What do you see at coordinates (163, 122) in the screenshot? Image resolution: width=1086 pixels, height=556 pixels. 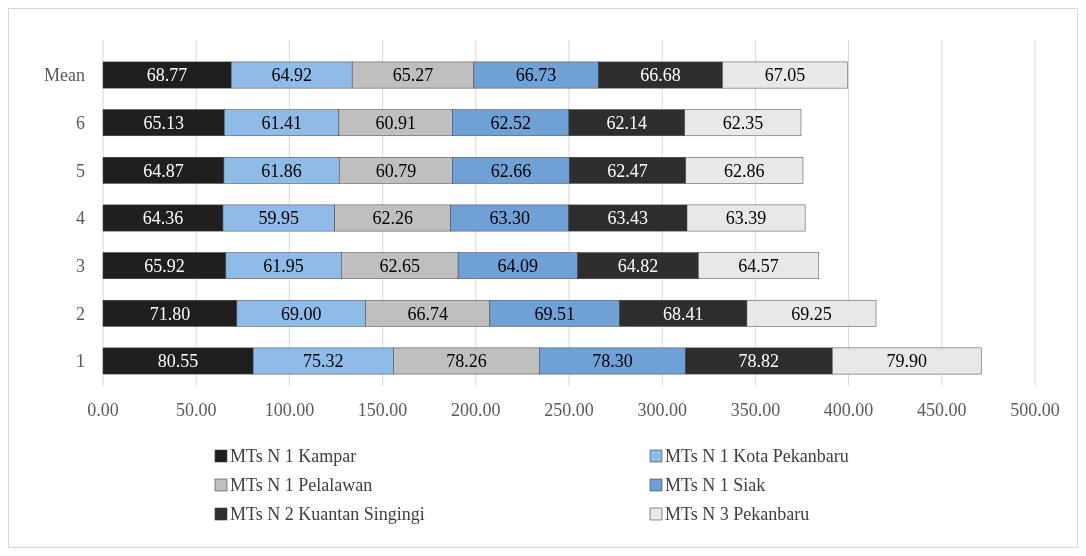 I see `data-label: 65.13` at bounding box center [163, 122].